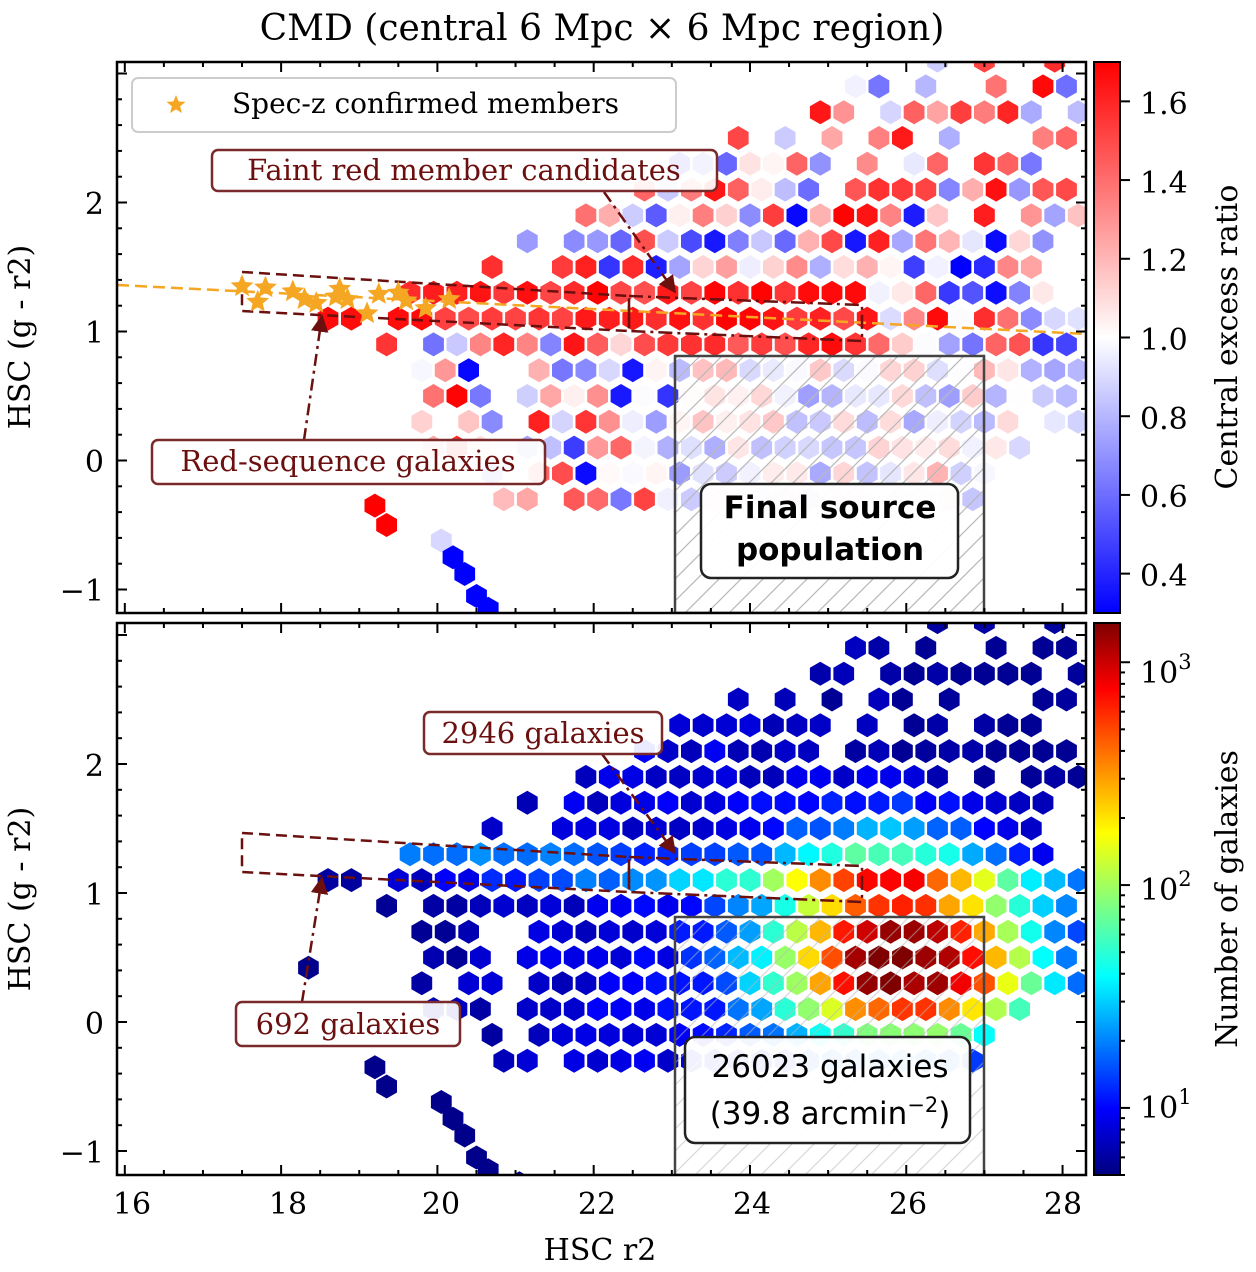 The height and width of the screenshot is (1272, 1256). What do you see at coordinates (94, 895) in the screenshot?
I see `bottom-ytick-1: 1` at bounding box center [94, 895].